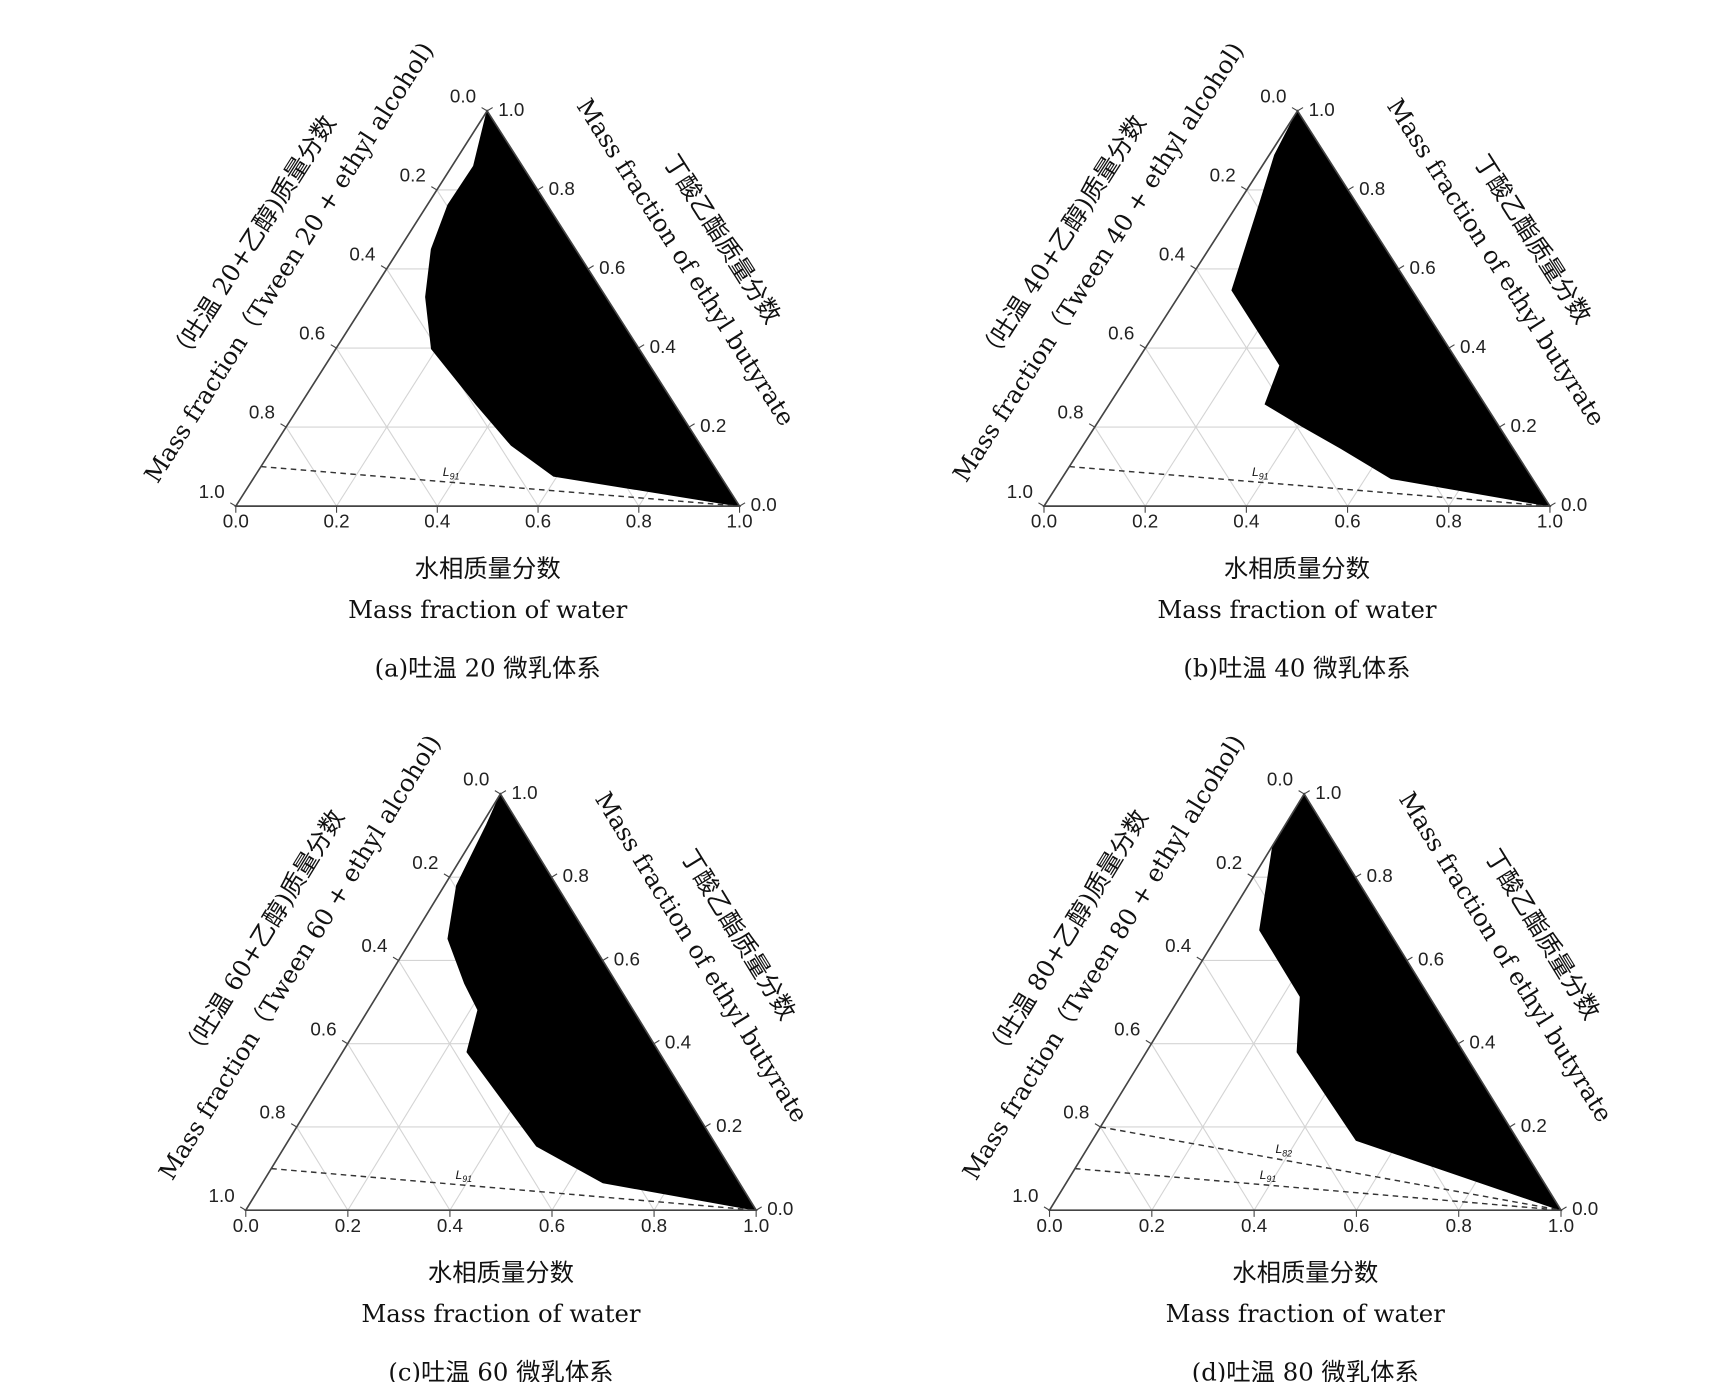  What do you see at coordinates (488, 667) in the screenshot?
I see `caption: (a)吐温 20 微乳体系` at bounding box center [488, 667].